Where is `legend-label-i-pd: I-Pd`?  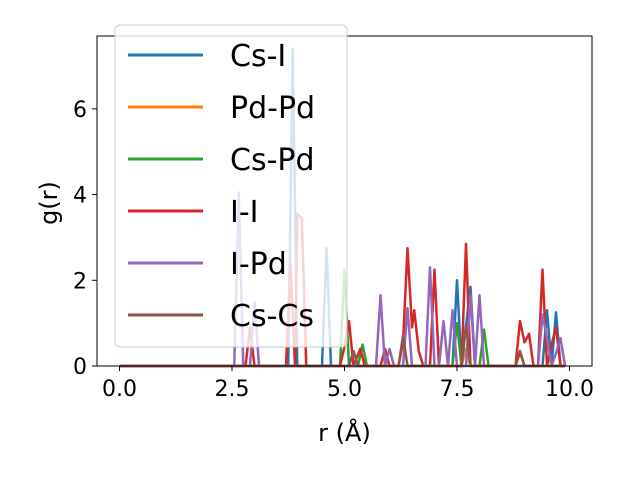 legend-label-i-pd: I-Pd is located at coordinates (258, 264).